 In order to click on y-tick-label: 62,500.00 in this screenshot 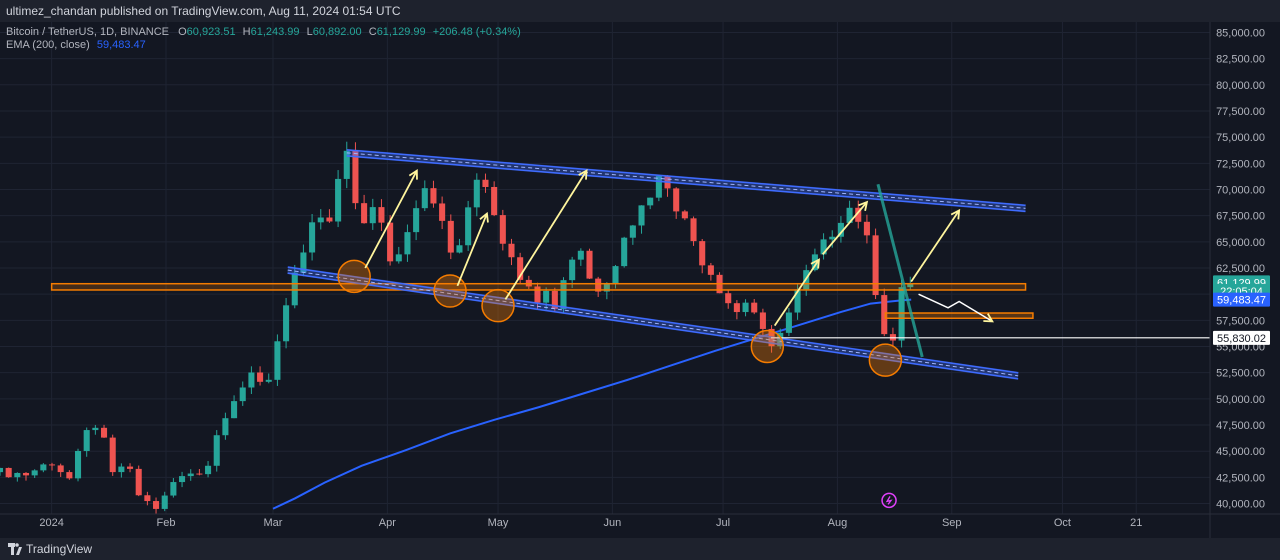, I will do `click(1240, 269)`.